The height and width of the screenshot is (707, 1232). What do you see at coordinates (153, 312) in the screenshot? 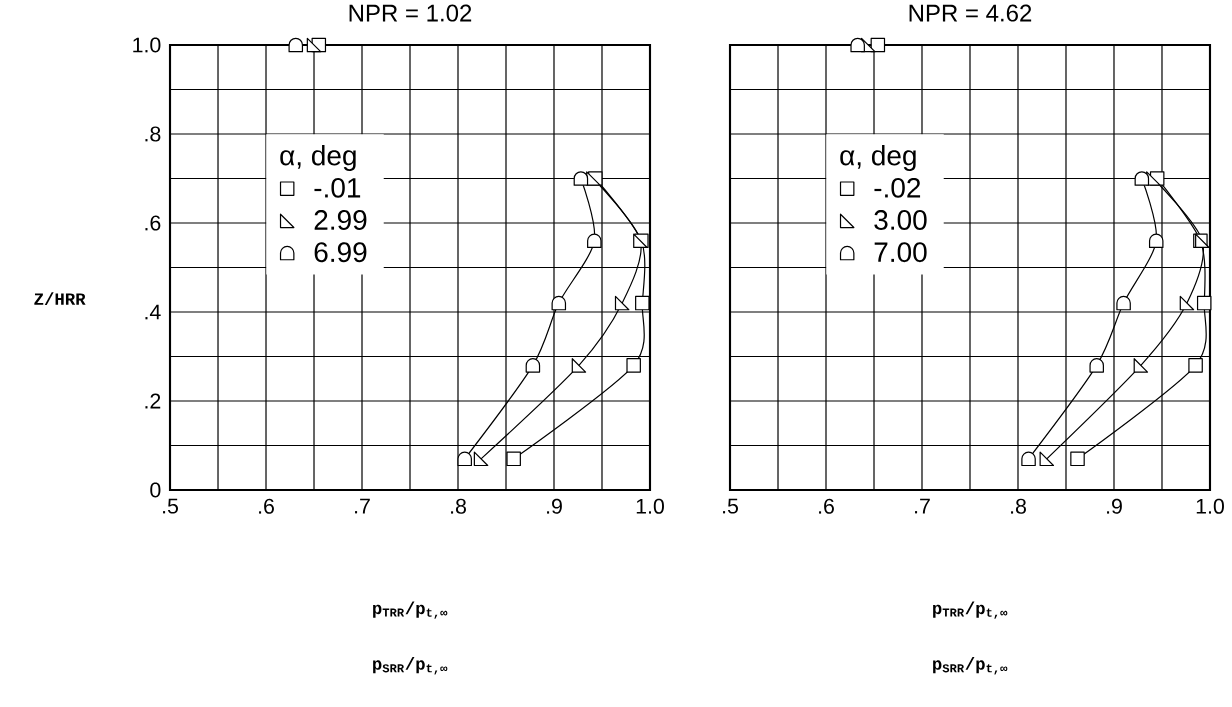
I see `y-tick-label: .4` at bounding box center [153, 312].